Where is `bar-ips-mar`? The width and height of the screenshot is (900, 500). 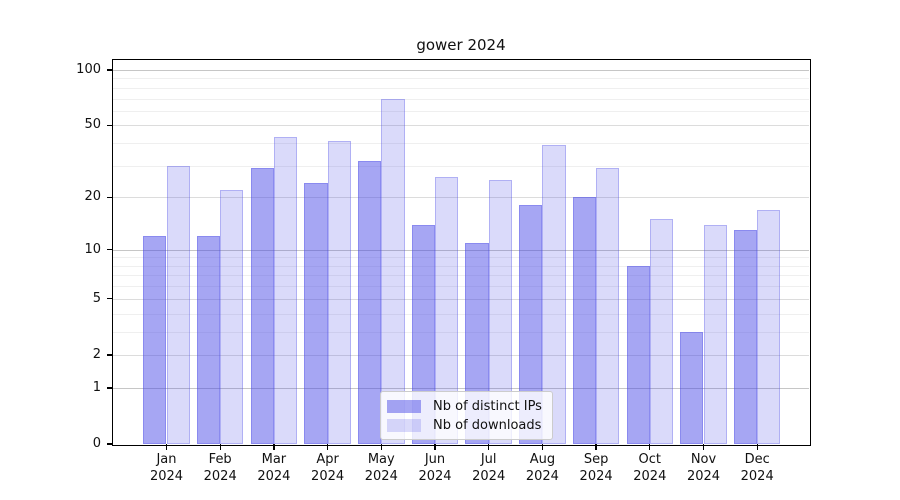 bar-ips-mar is located at coordinates (262, 306).